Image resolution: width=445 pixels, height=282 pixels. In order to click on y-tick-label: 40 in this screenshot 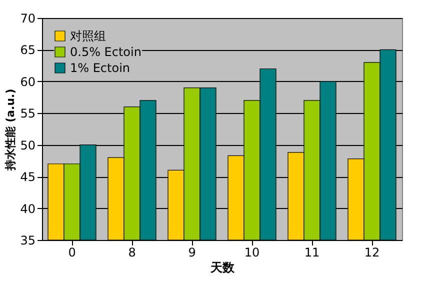, I will do `click(28, 209)`.